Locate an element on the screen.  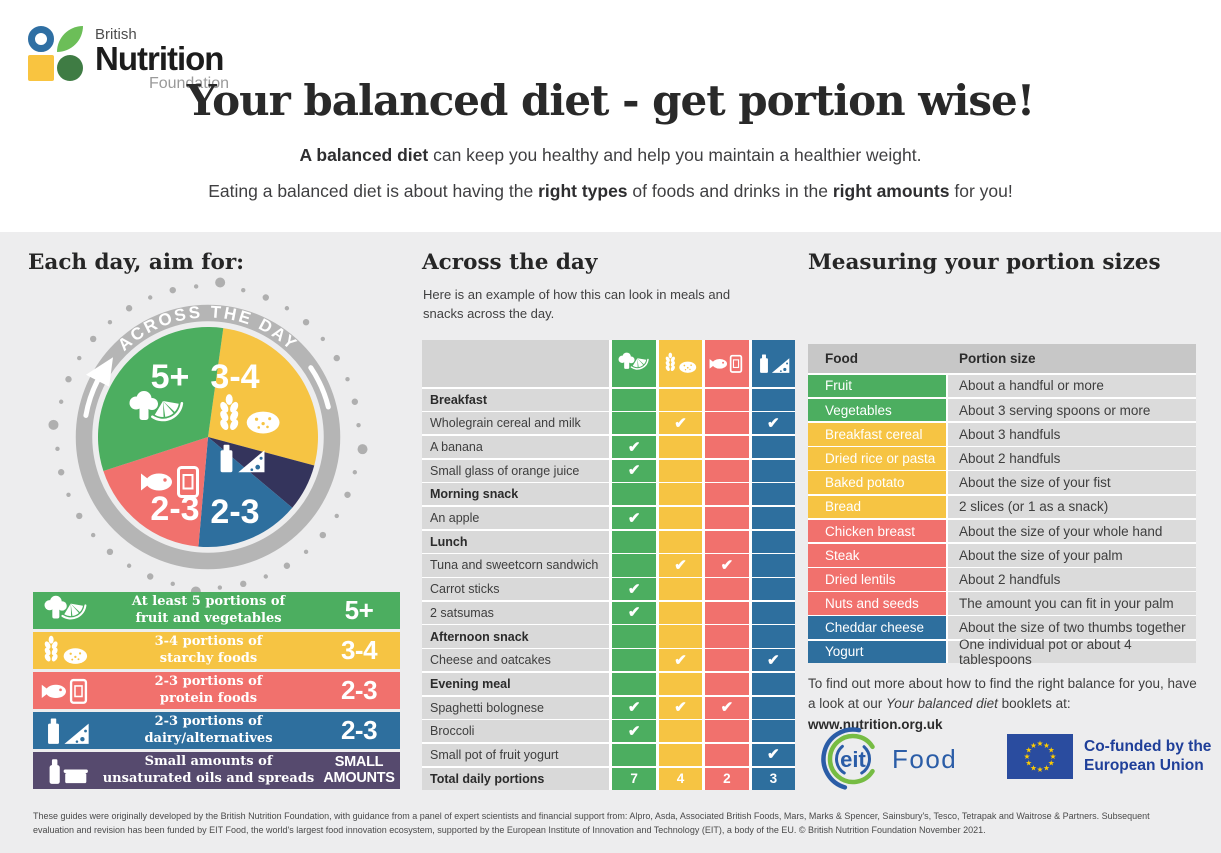
pie-label-fruit-veg: 5+ is located at coordinates (170, 377).